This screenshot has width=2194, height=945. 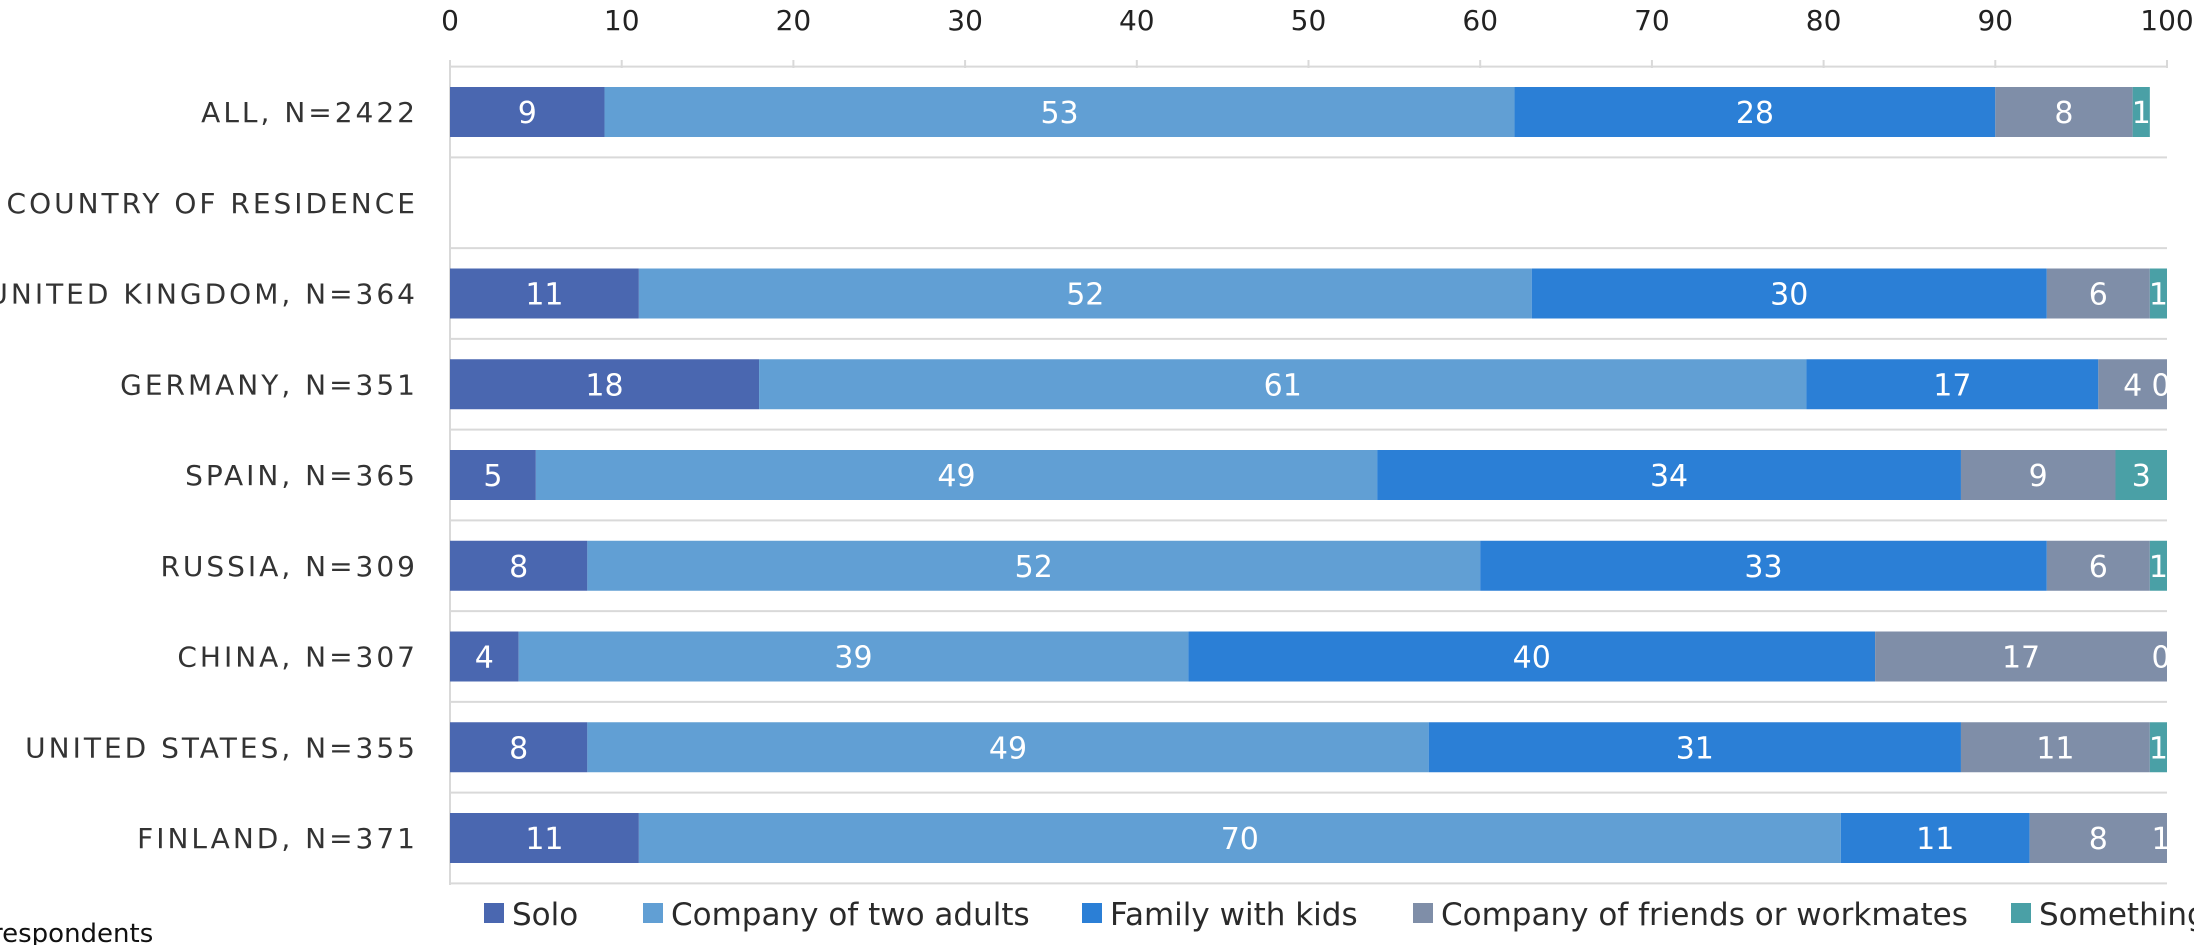 What do you see at coordinates (450, 20) in the screenshot?
I see `x-tick-label: 0` at bounding box center [450, 20].